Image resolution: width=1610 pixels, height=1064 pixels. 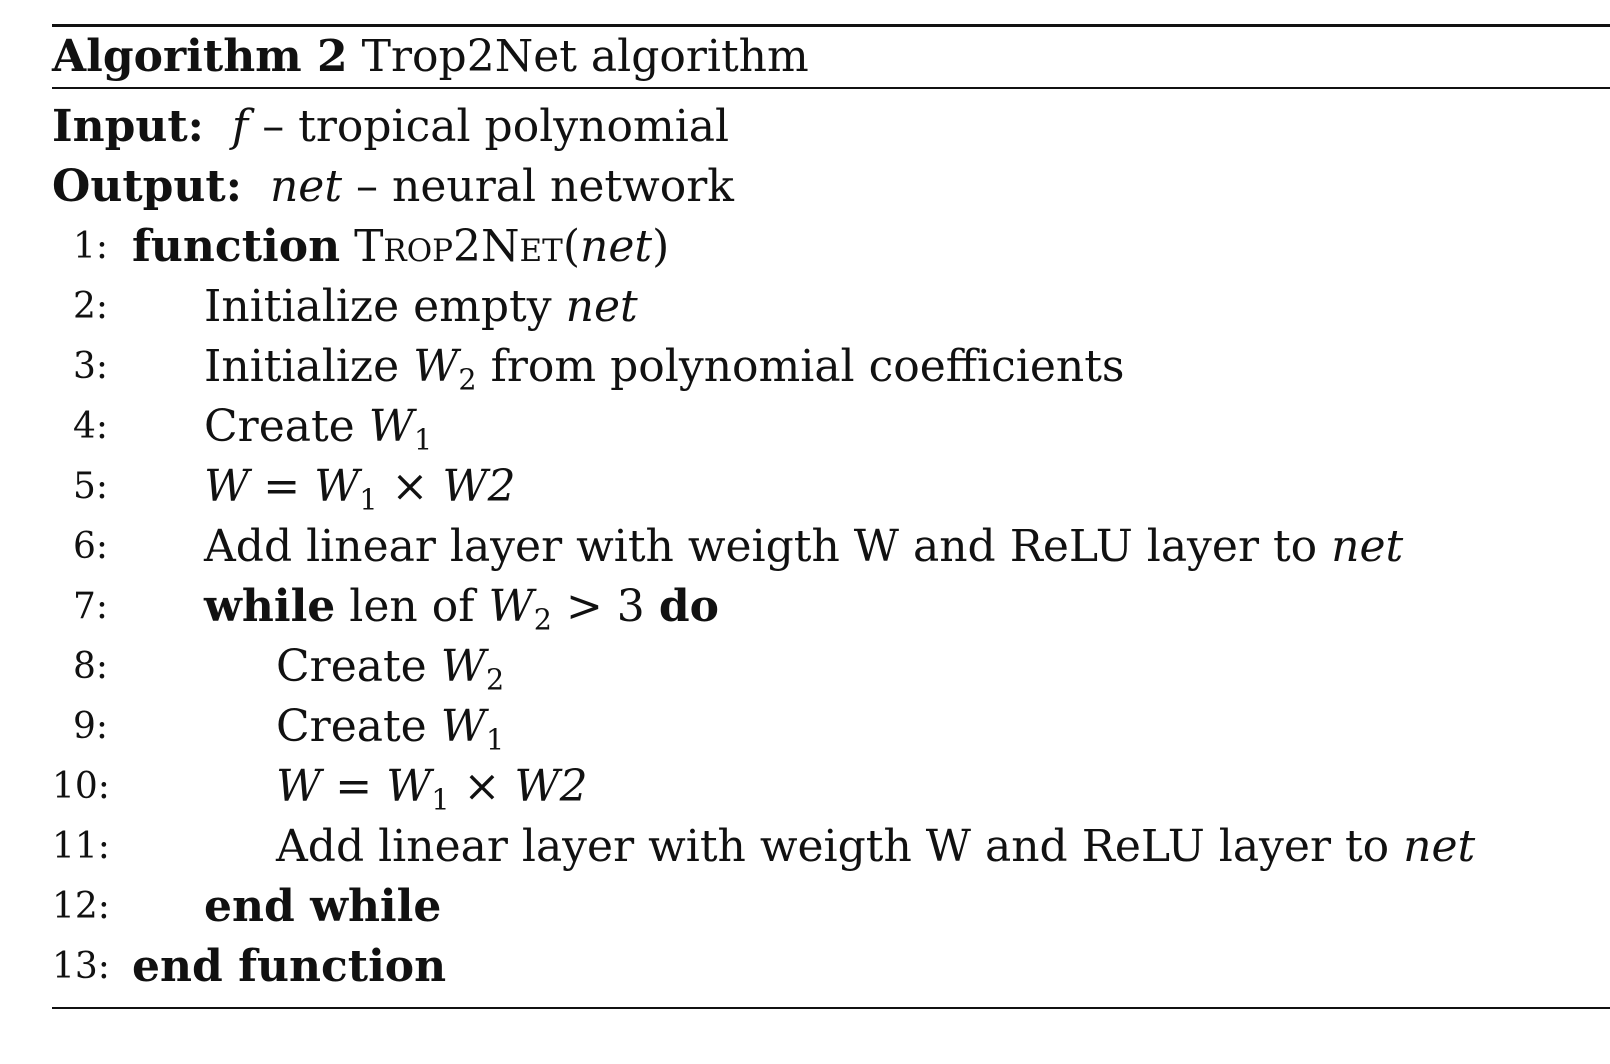 I want to click on keyword-do: do, so click(x=688, y=606).